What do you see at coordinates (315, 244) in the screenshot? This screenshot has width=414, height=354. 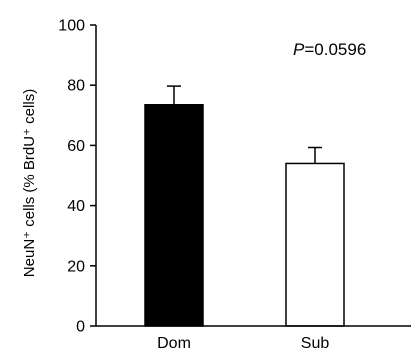 I see `bar-sub` at bounding box center [315, 244].